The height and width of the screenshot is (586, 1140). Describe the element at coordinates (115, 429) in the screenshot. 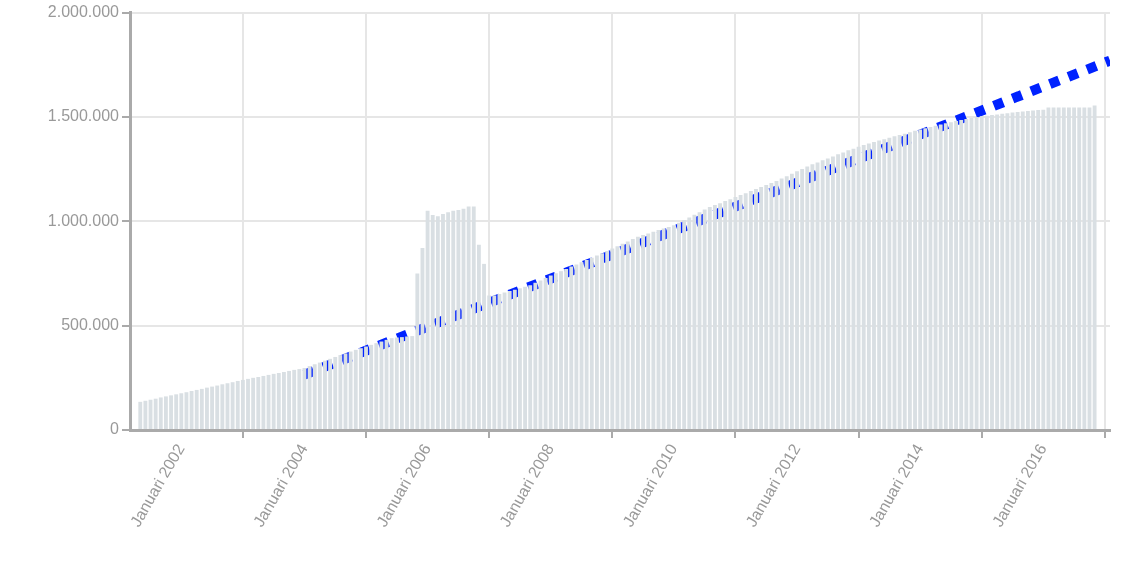

I see `y-tick-label: 0` at that location.